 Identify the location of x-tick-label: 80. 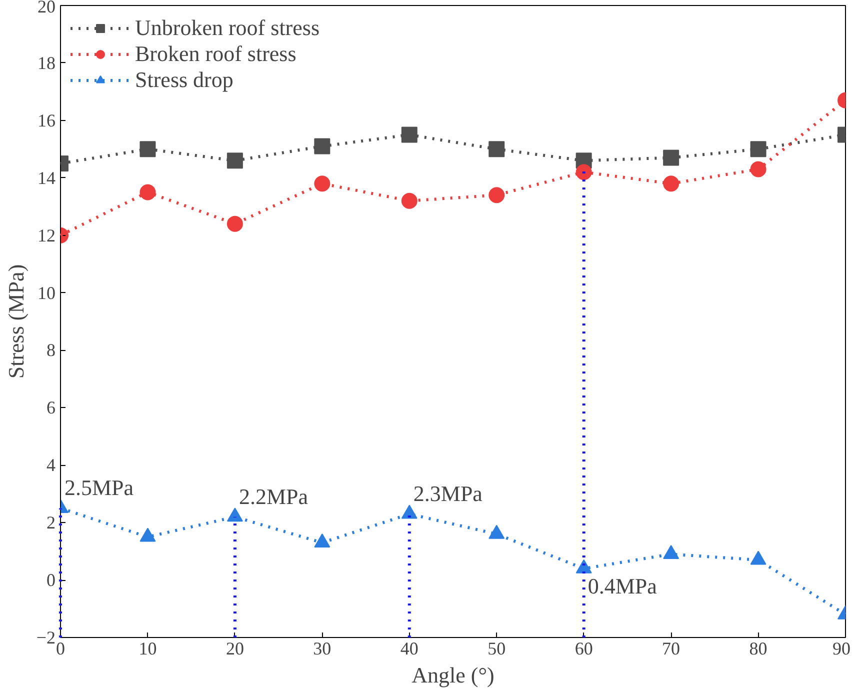
(758, 648).